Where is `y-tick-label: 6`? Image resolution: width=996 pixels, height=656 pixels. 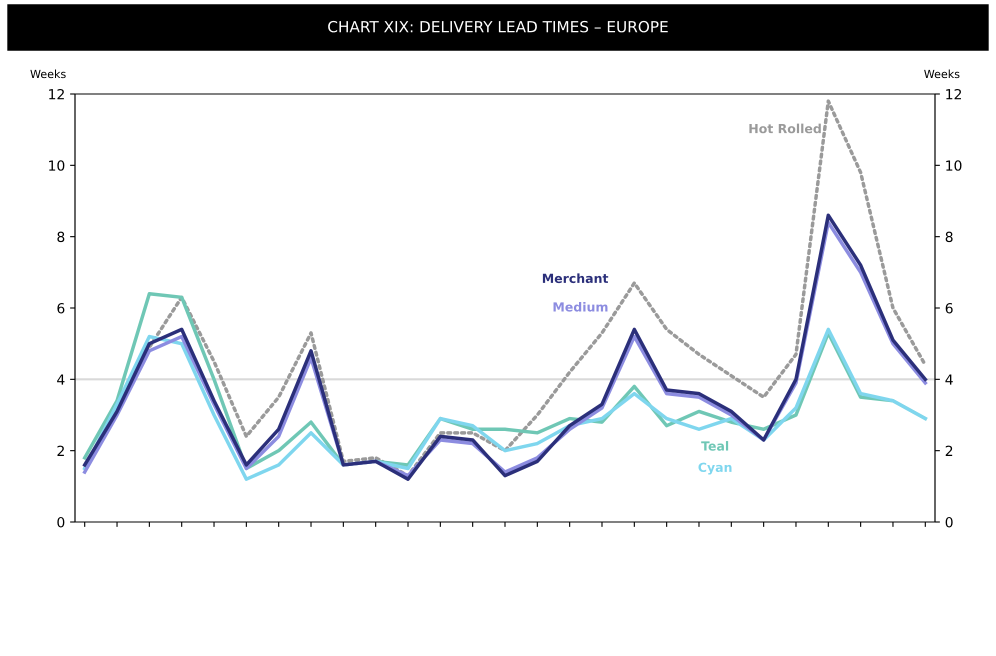 y-tick-label: 6 is located at coordinates (60, 308).